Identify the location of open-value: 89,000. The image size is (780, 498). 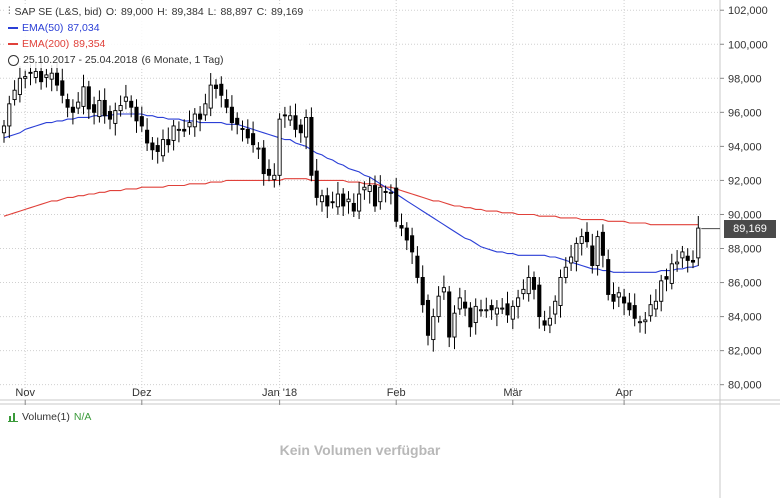
(137, 12).